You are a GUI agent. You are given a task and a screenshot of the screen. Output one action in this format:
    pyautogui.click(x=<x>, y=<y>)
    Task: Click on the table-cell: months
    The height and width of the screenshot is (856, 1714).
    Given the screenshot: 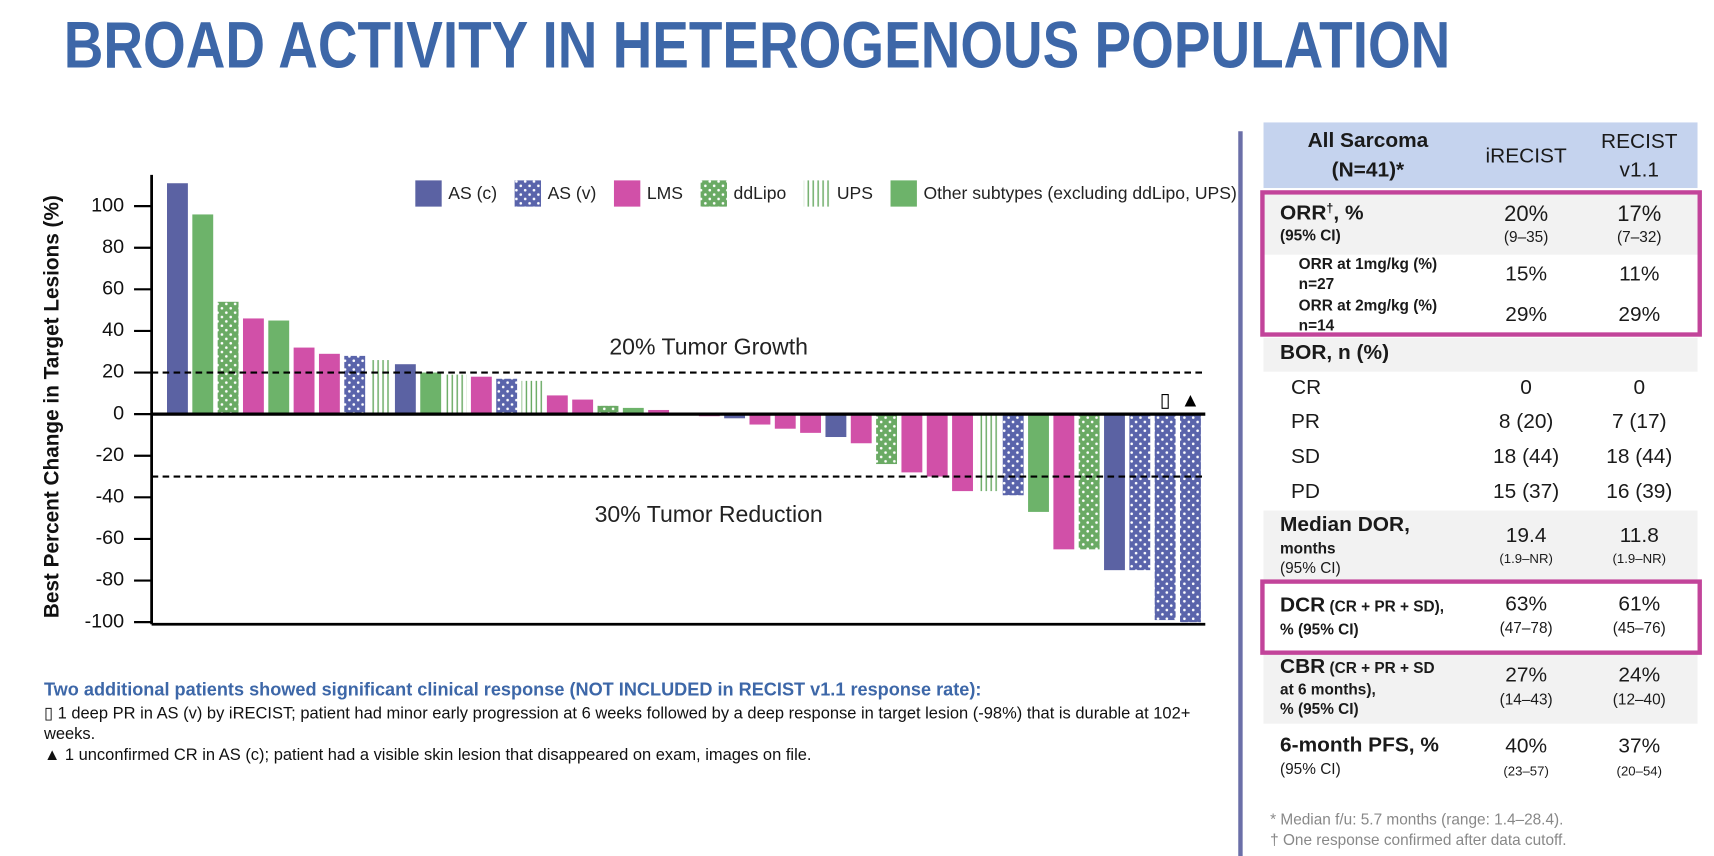 What is the action you would take?
    pyautogui.click(x=1308, y=548)
    